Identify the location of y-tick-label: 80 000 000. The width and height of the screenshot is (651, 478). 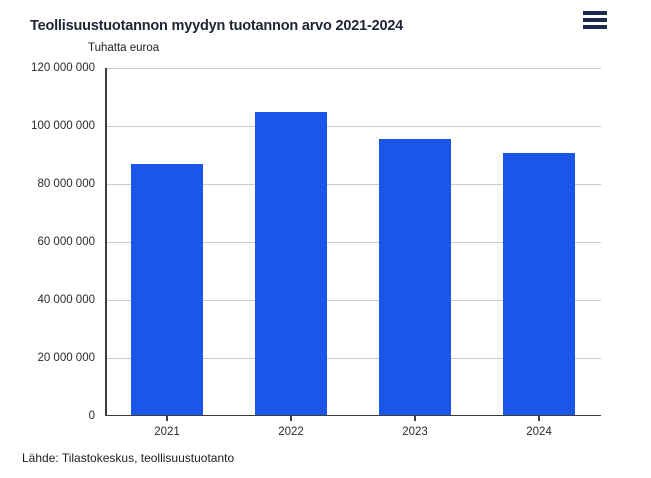
(66, 184).